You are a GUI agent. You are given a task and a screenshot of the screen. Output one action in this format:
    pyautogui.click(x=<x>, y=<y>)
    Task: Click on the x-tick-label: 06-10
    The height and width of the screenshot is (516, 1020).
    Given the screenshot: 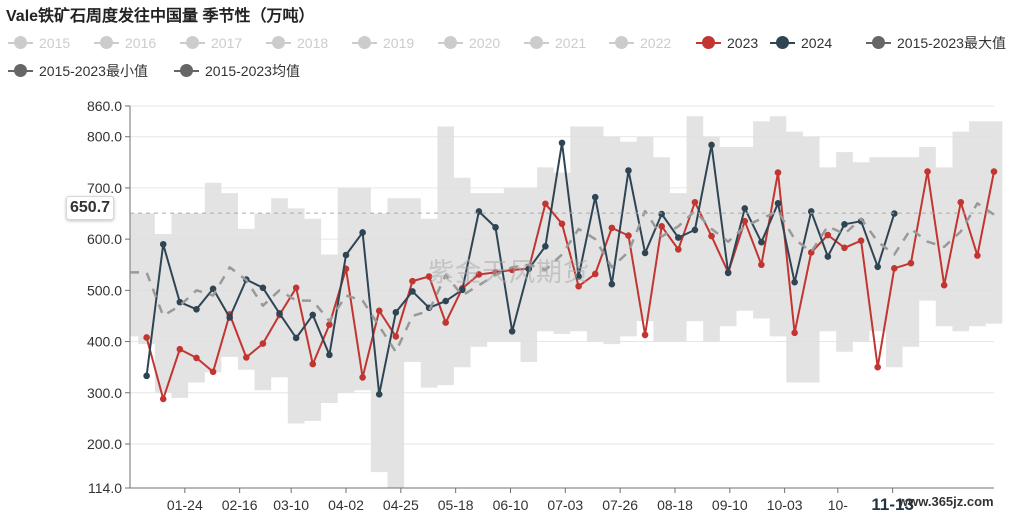 What is the action you would take?
    pyautogui.click(x=511, y=505)
    